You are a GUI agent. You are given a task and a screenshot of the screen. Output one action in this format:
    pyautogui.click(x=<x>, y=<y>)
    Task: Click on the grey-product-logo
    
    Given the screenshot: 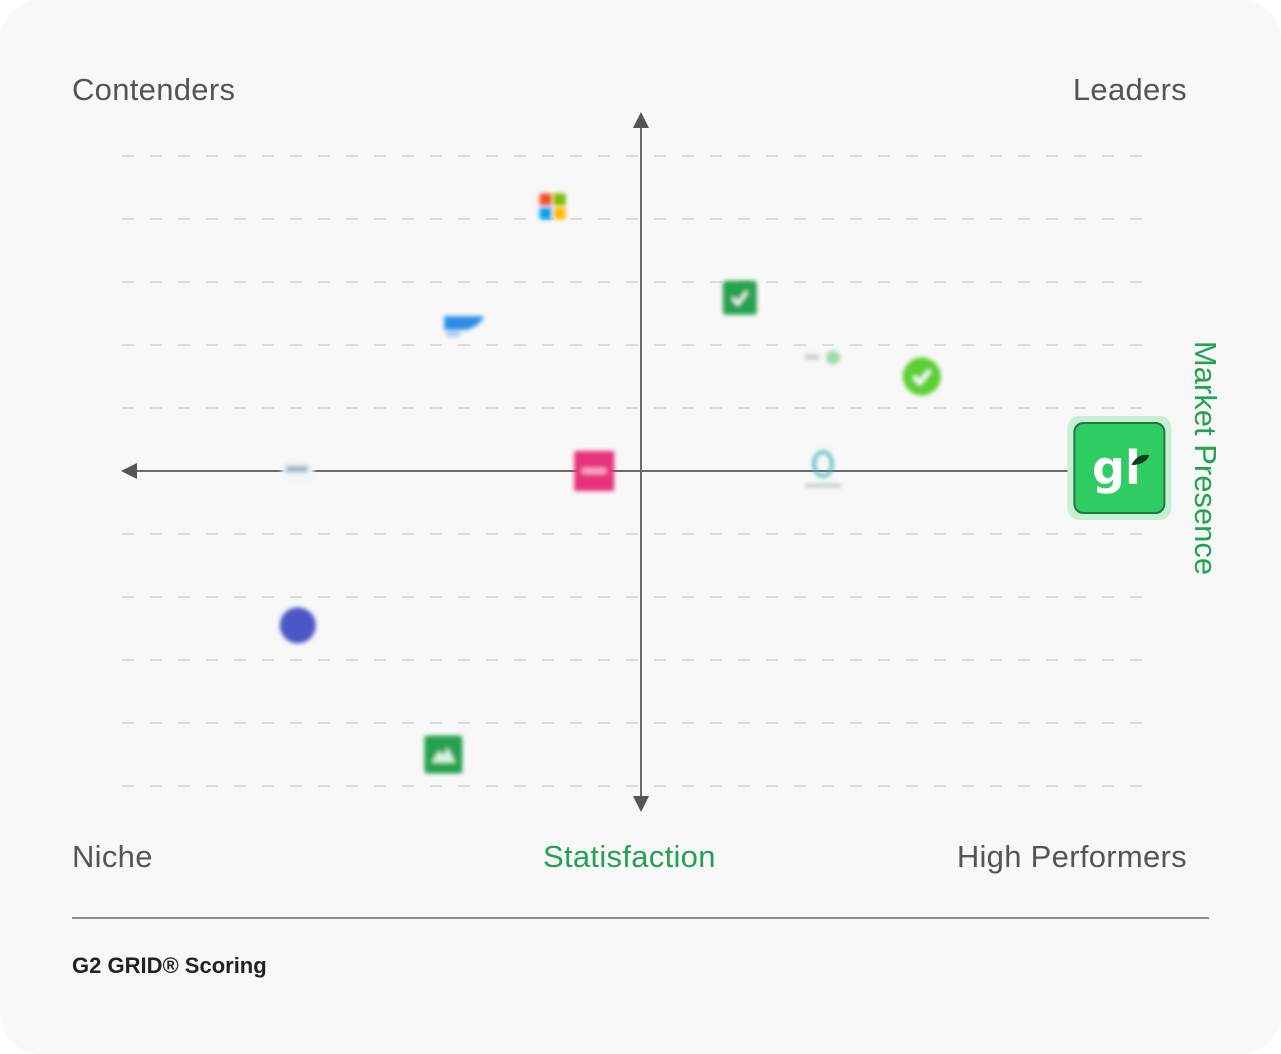 What is the action you would take?
    pyautogui.click(x=297, y=471)
    